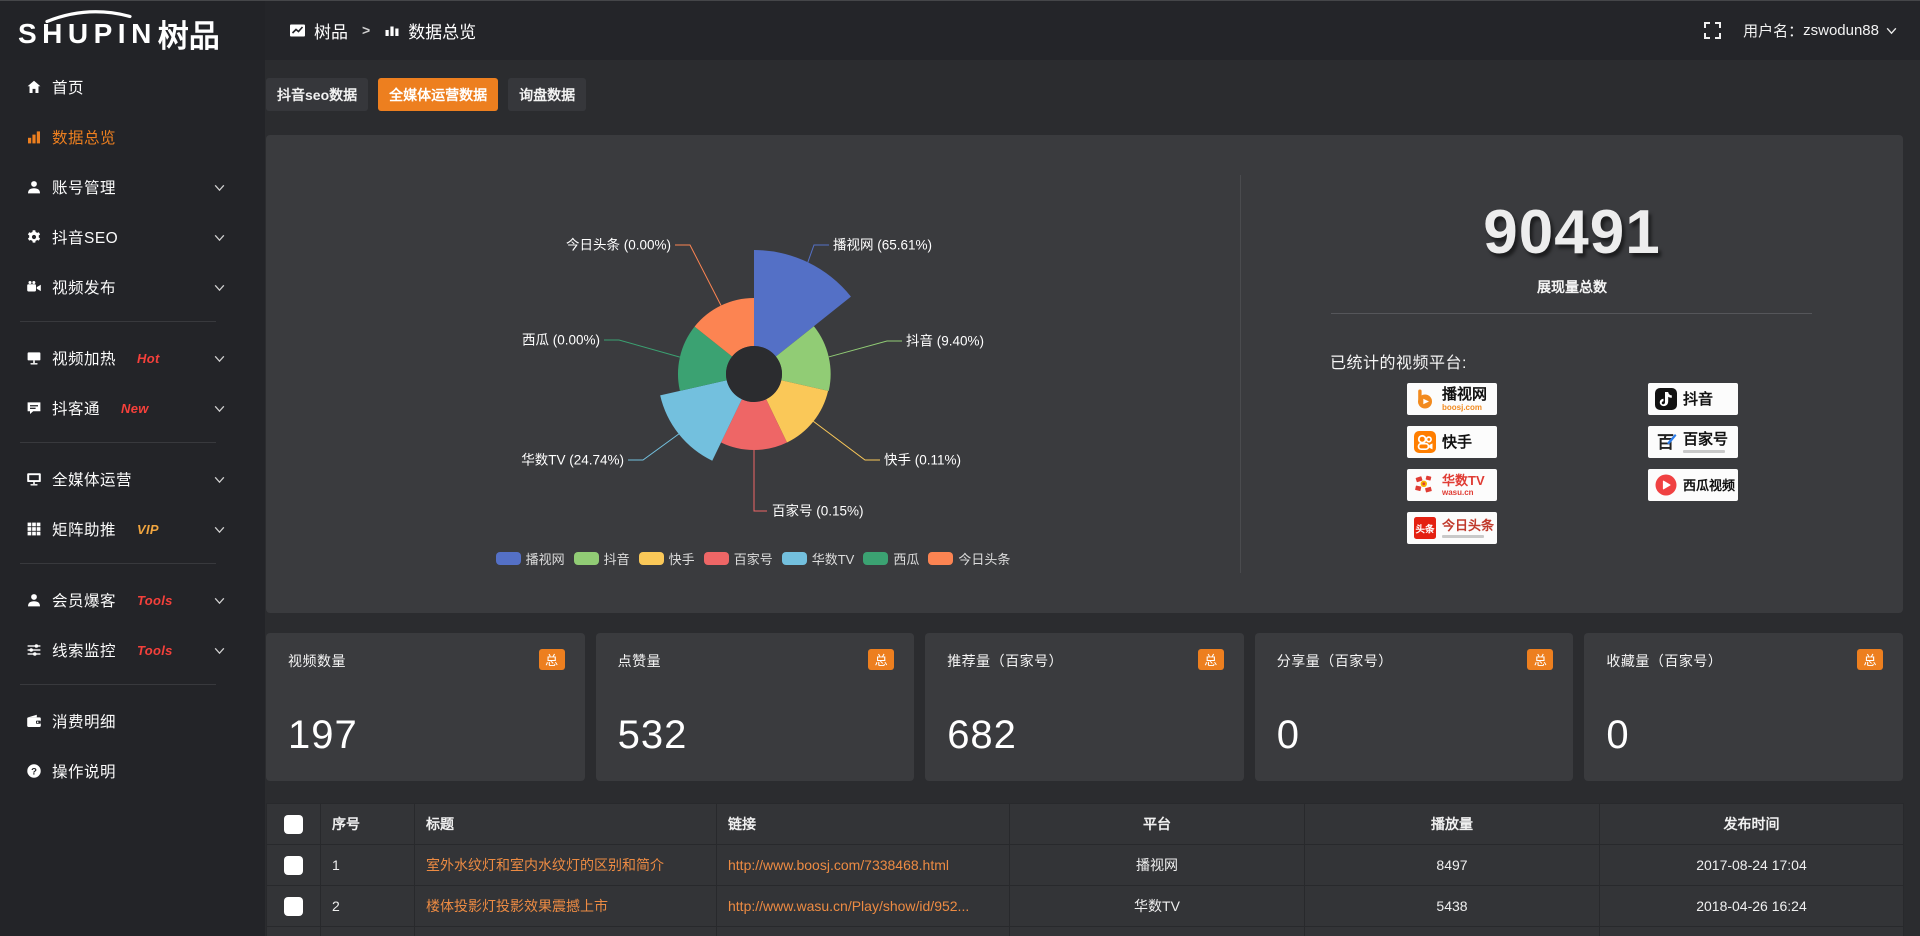 The image size is (1920, 936). I want to click on cell-title: 室外水纹灯和室内水纹灯的区别和简介, so click(565, 865).